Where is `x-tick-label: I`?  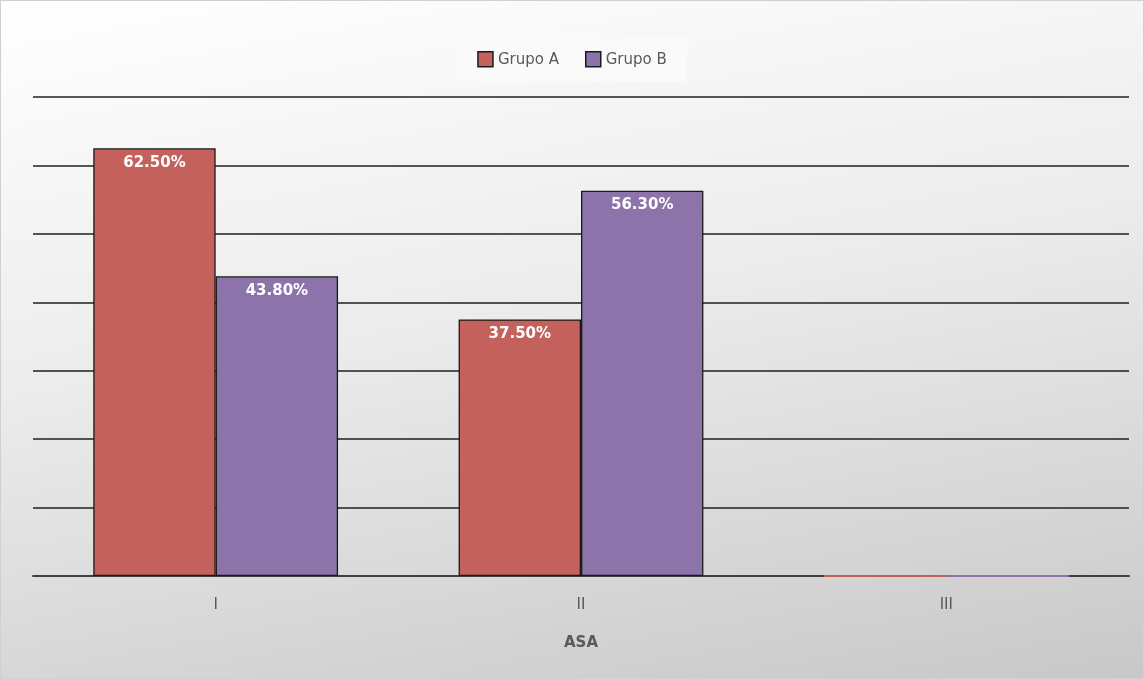
x-tick-label: I is located at coordinates (215, 603).